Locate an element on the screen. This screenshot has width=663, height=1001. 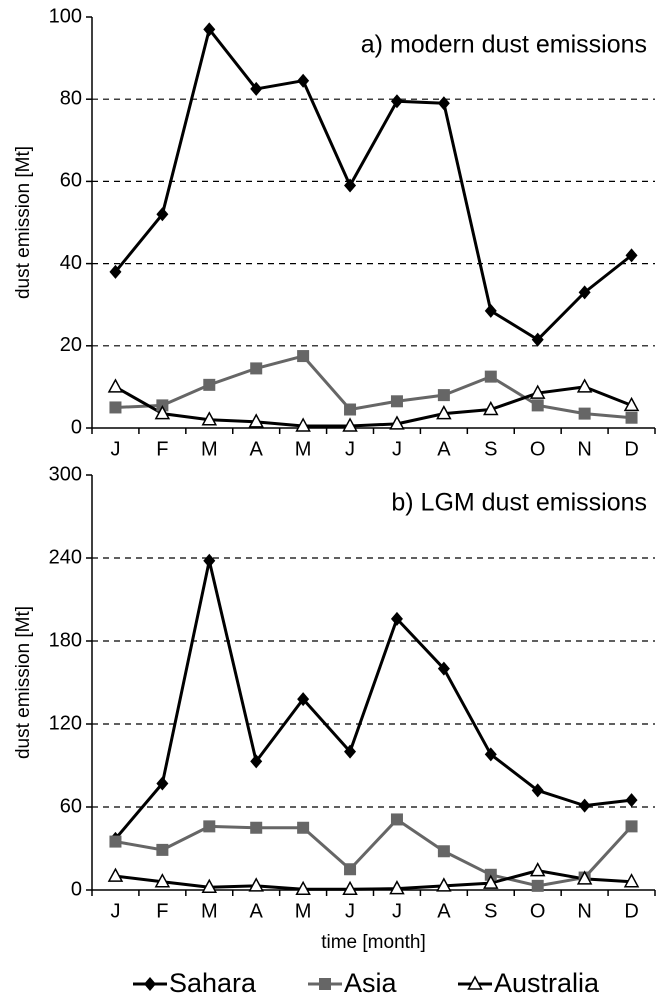
legend-label: Sahara is located at coordinates (213, 983).